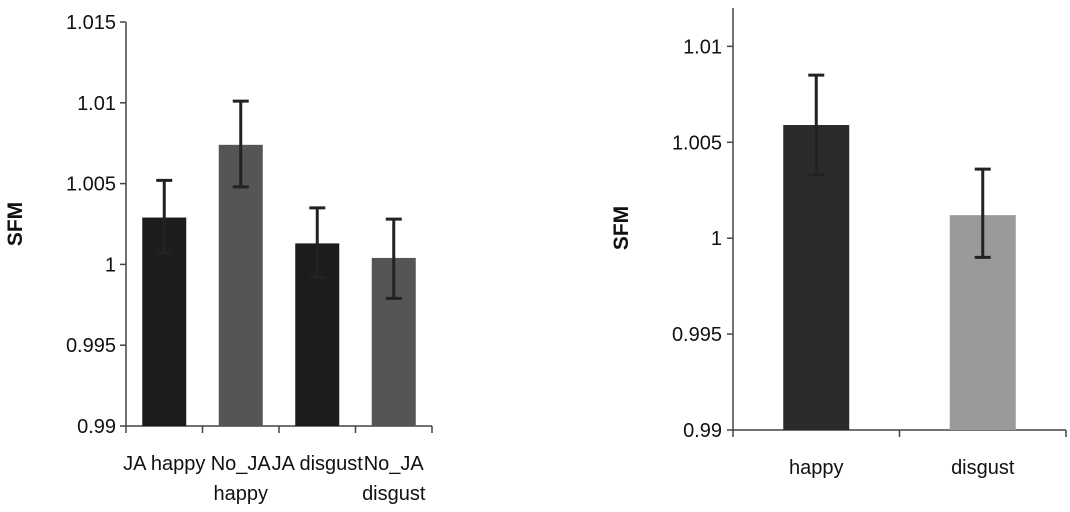 Image resolution: width=1070 pixels, height=512 pixels. Describe the element at coordinates (164, 464) in the screenshot. I see `category-label: JA happy` at that location.